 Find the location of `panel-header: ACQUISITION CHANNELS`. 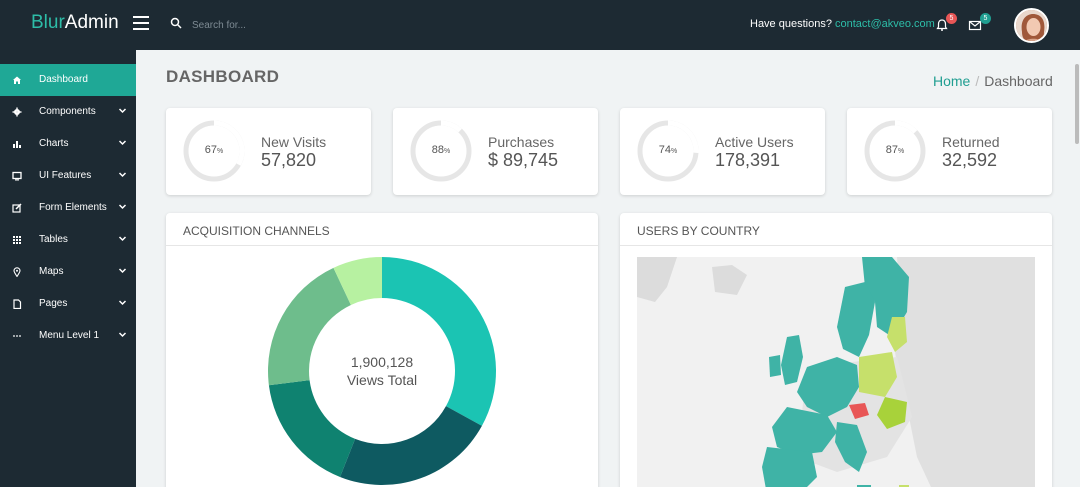

panel-header: ACQUISITION CHANNELS is located at coordinates (382, 229).